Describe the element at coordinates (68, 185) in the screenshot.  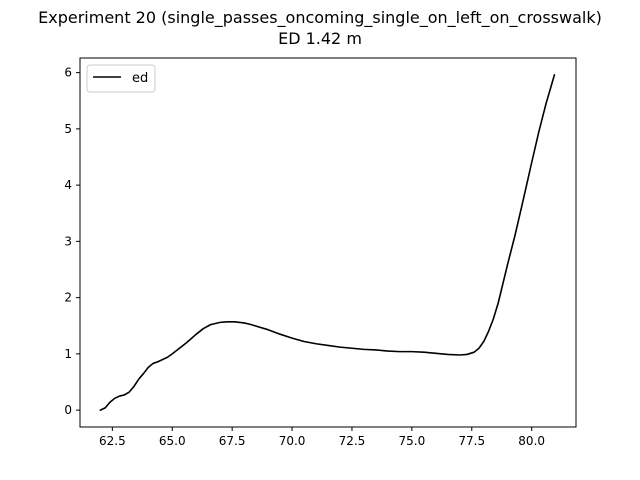
I see `y-tick-label: 4` at that location.